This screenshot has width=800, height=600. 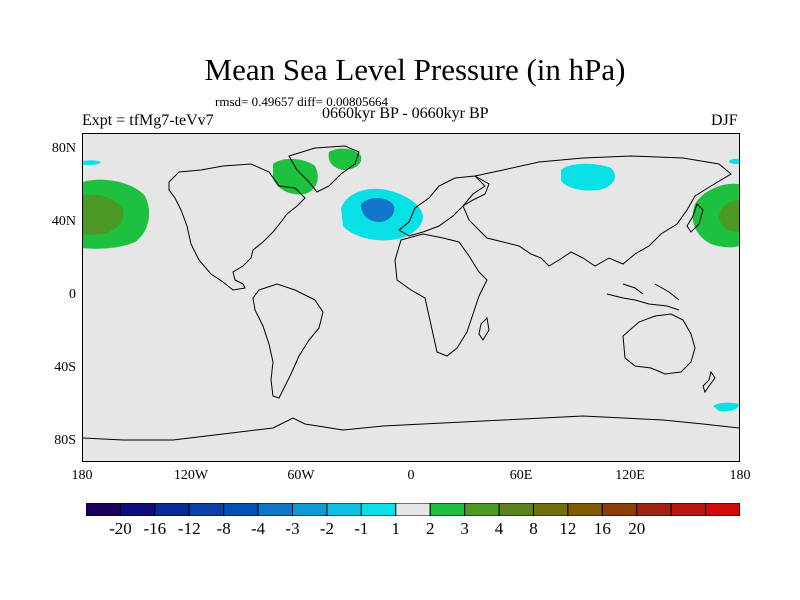 What do you see at coordinates (430, 528) in the screenshot?
I see `colorbar-tick-label: 2` at bounding box center [430, 528].